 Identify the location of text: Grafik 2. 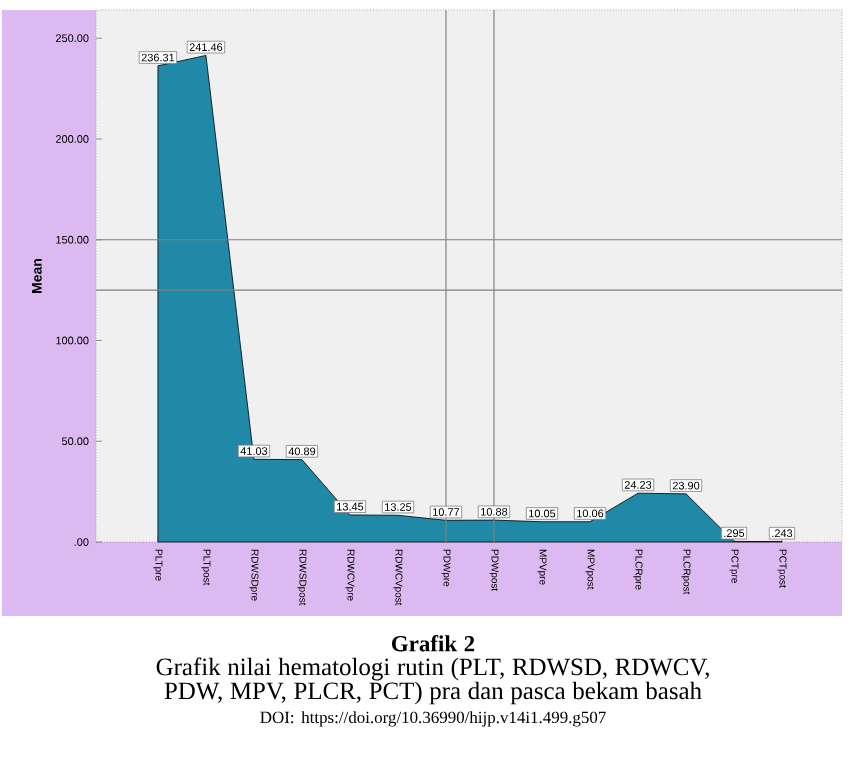
(433, 643).